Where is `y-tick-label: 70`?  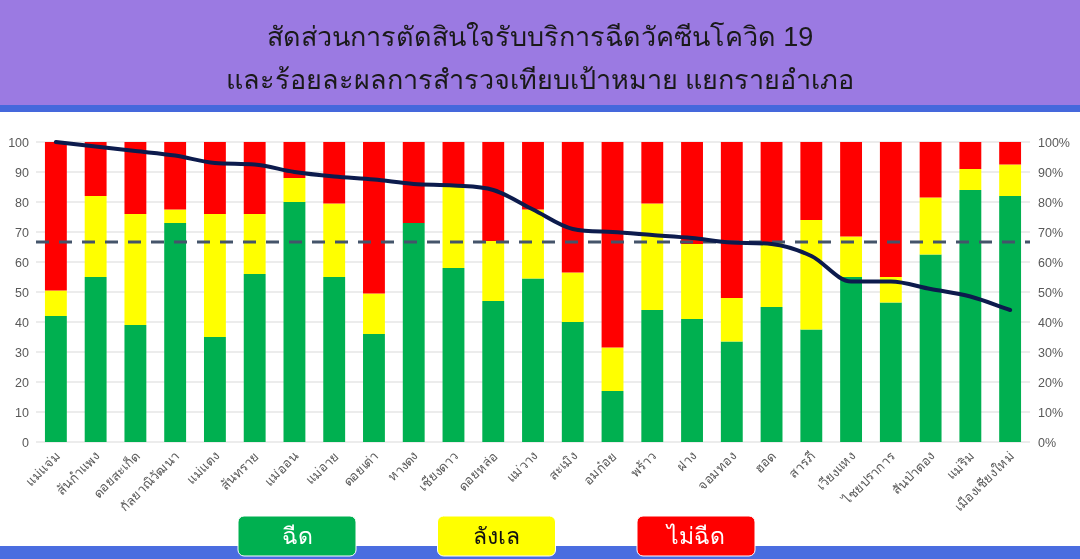
y-tick-label: 70 is located at coordinates (22, 232).